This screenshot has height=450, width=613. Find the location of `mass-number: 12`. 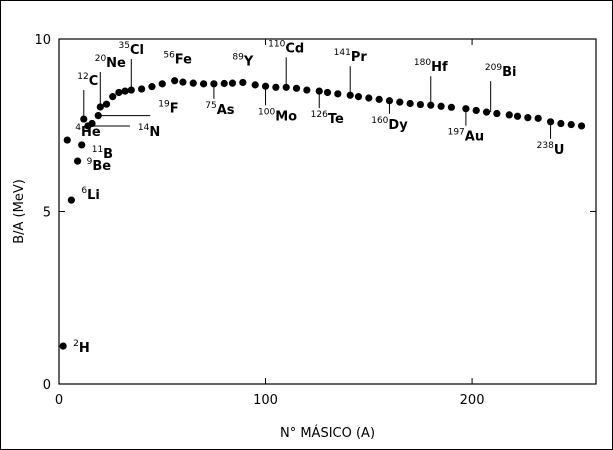

mass-number: 12 is located at coordinates (82, 77).